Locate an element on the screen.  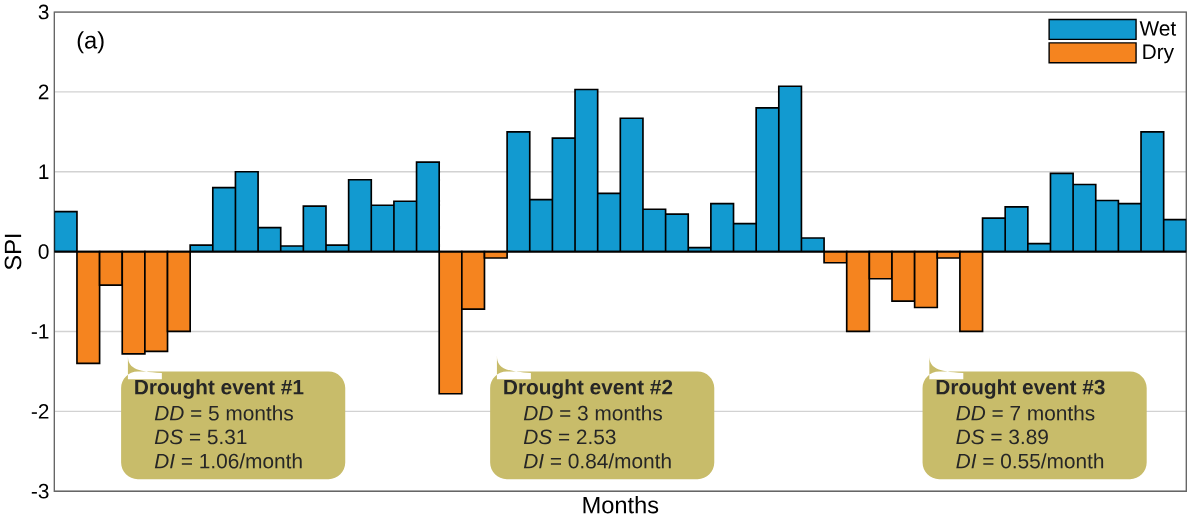
x-axis-title: Months is located at coordinates (621, 505).